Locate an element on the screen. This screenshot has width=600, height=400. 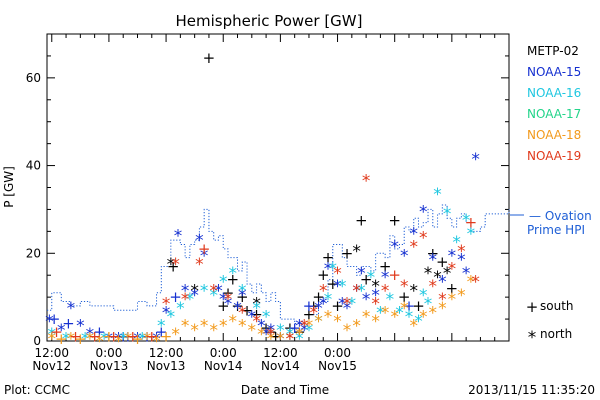
legend-series-label: NOAA-16 is located at coordinates (554, 93).